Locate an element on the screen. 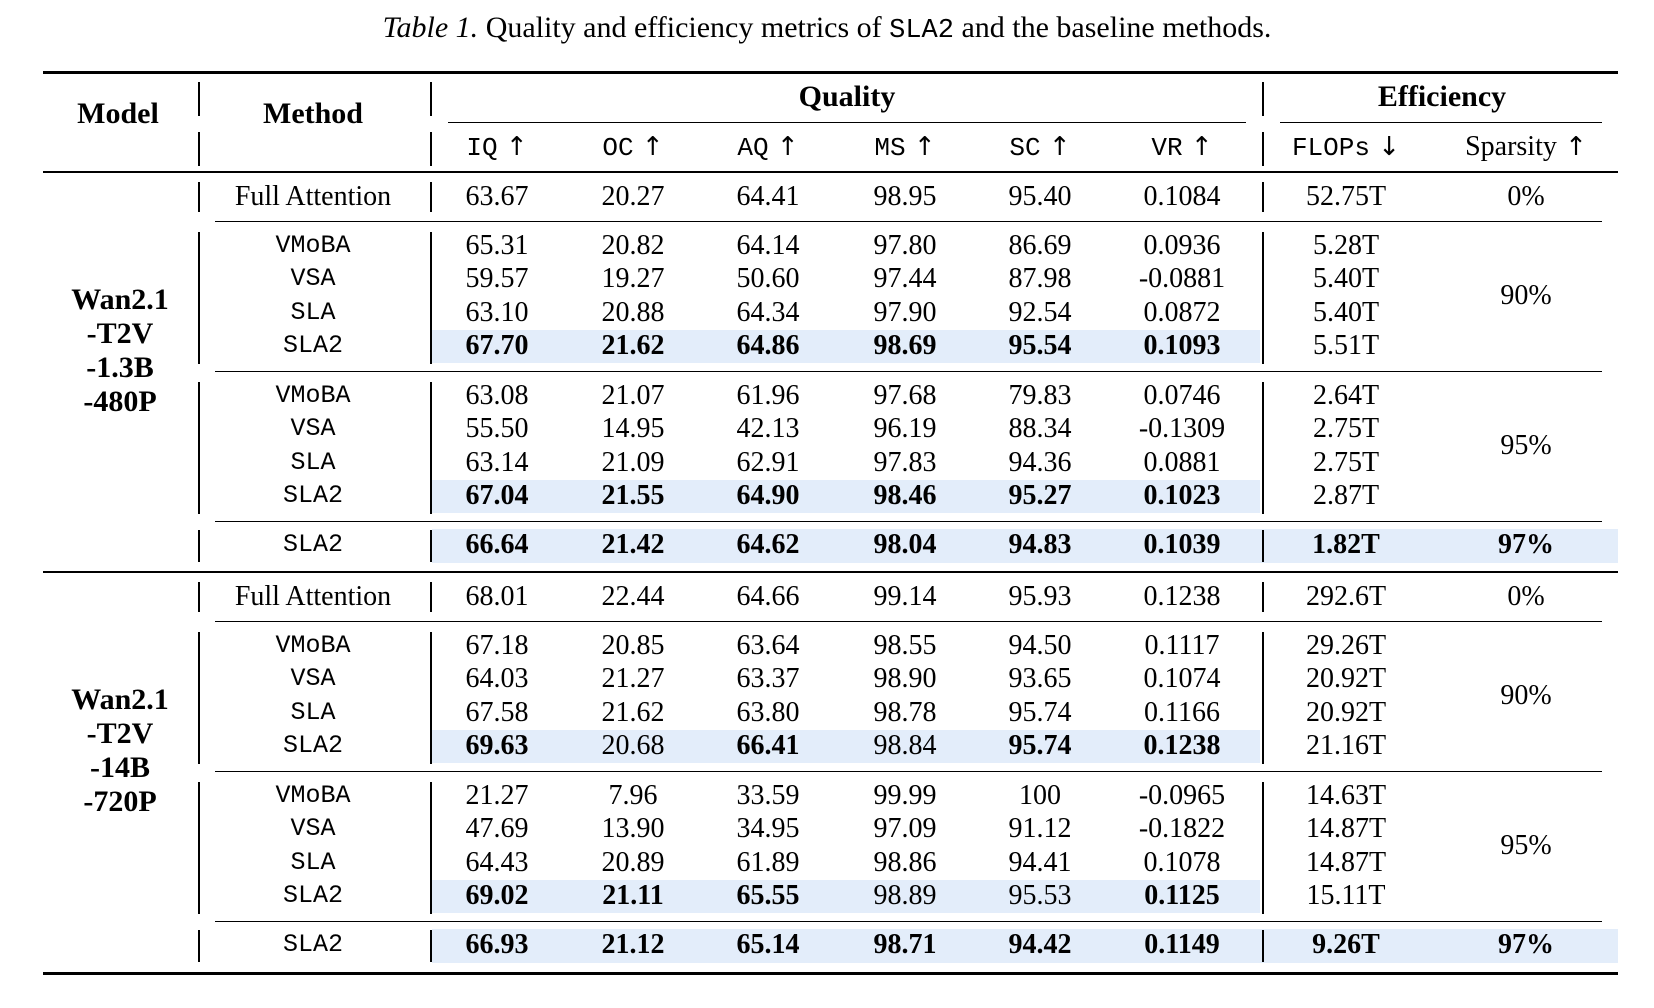 Image resolution: width=1654 pixels, height=1008 pixels. metric-value: 86.69 is located at coordinates (1040, 245).